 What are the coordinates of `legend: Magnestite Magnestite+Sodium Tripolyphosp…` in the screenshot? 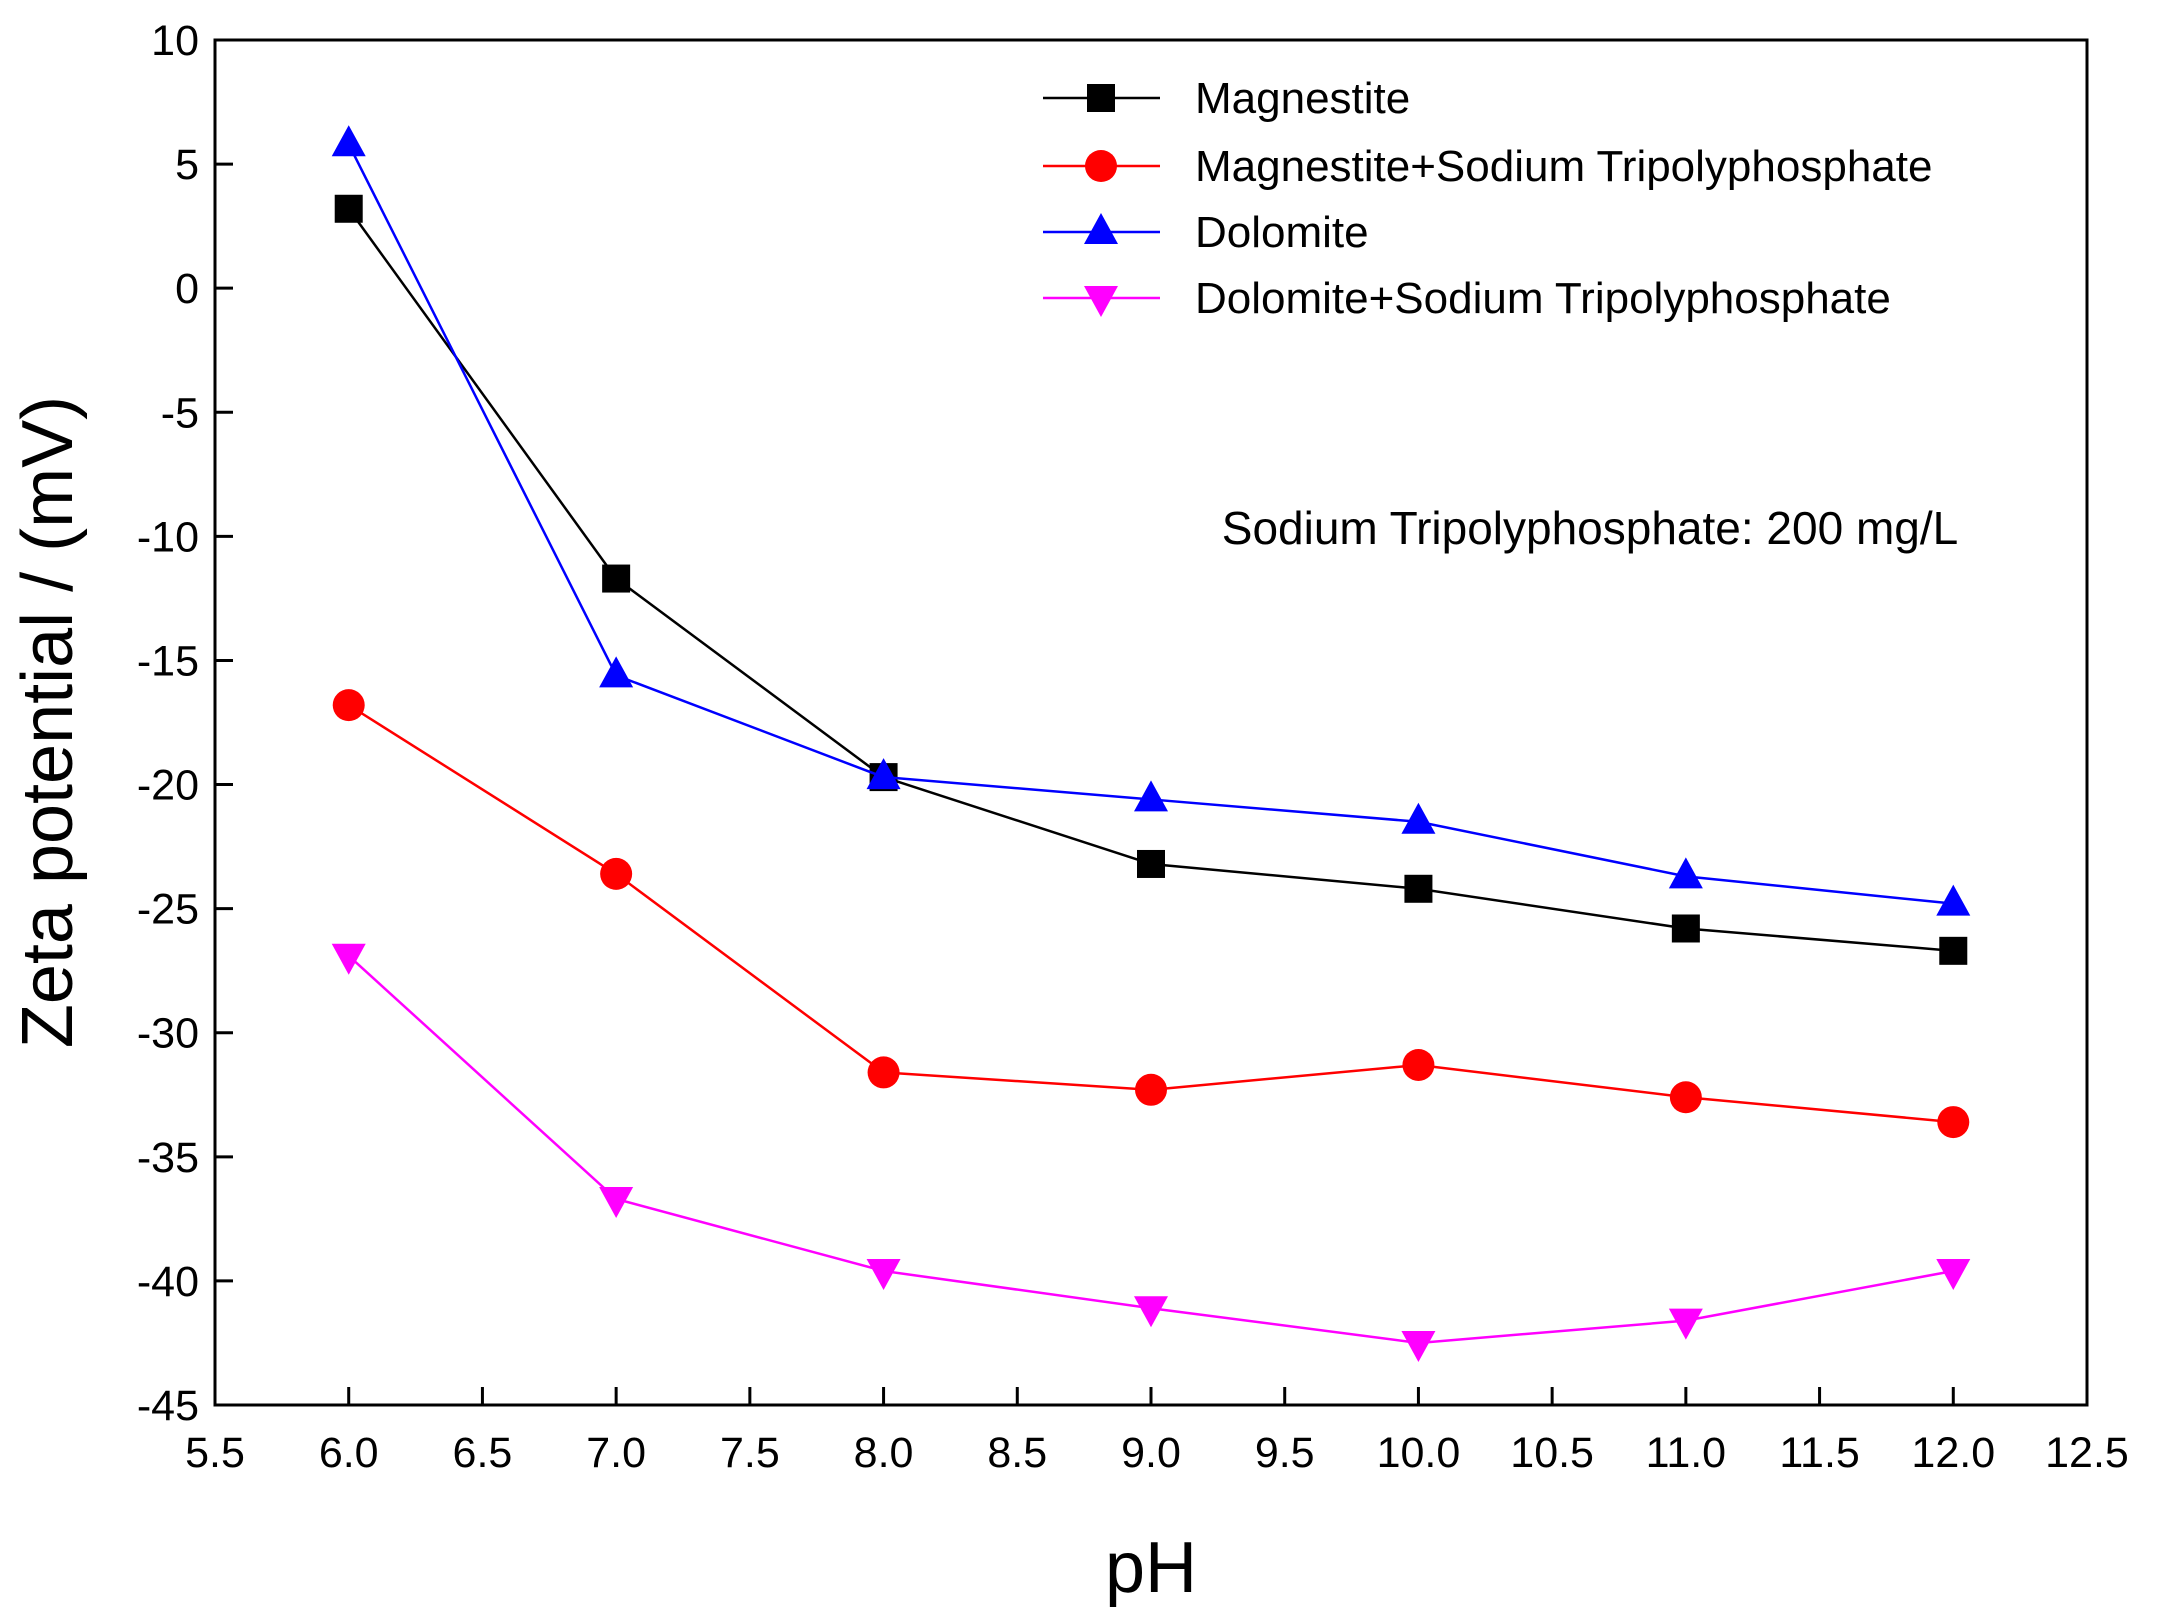 It's located at (1487, 198).